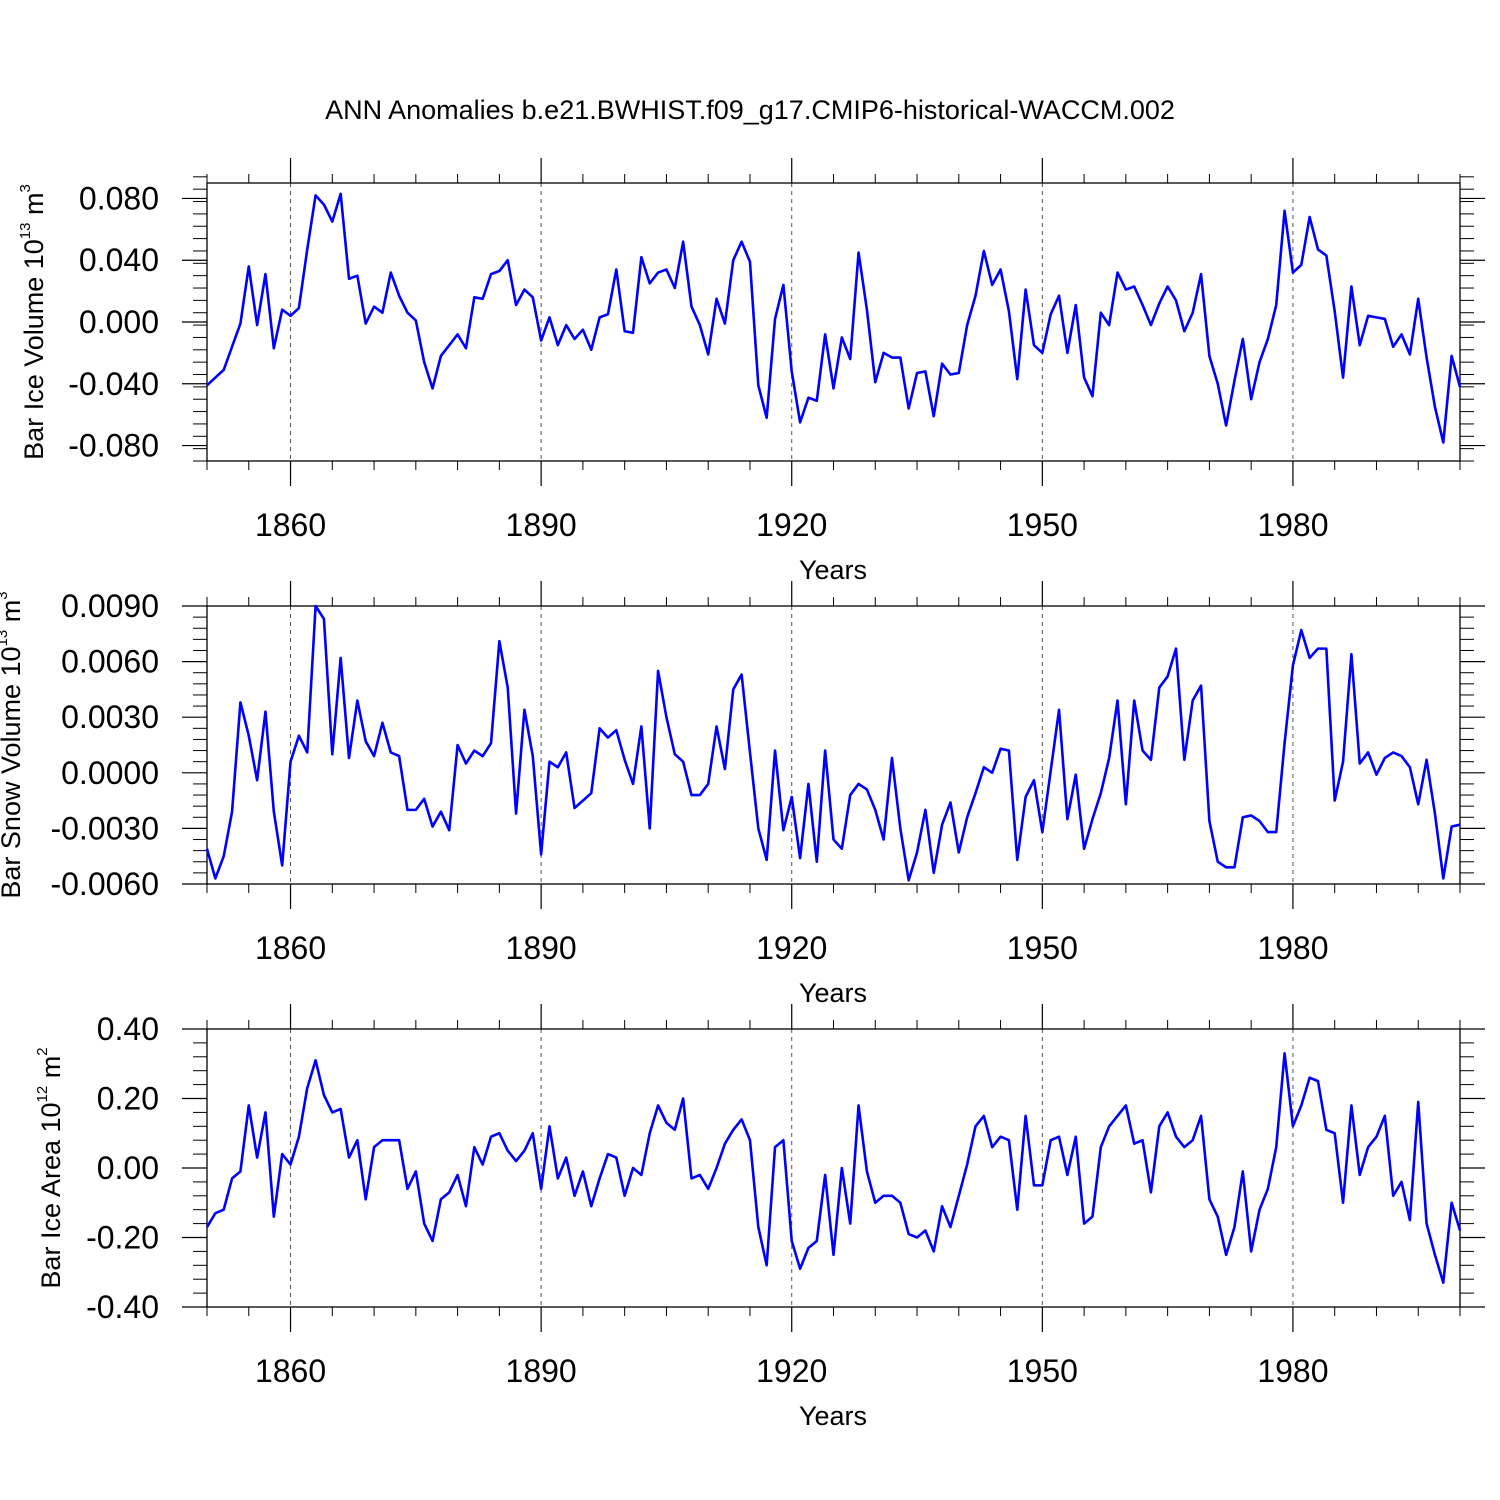 The image size is (1500, 1500). Describe the element at coordinates (113, 446) in the screenshot. I see `y-tick-label: -0.080` at that location.